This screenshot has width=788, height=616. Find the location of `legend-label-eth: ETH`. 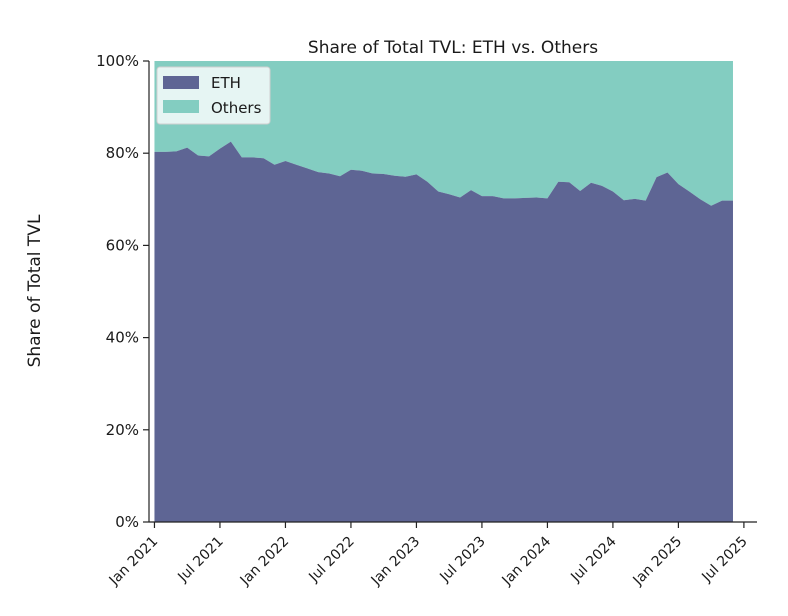

legend-label-eth: ETH is located at coordinates (226, 83).